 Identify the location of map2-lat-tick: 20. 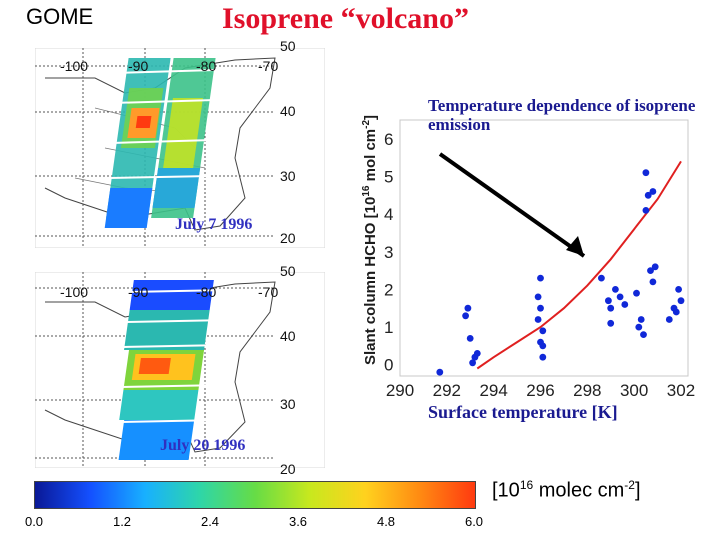
(288, 469).